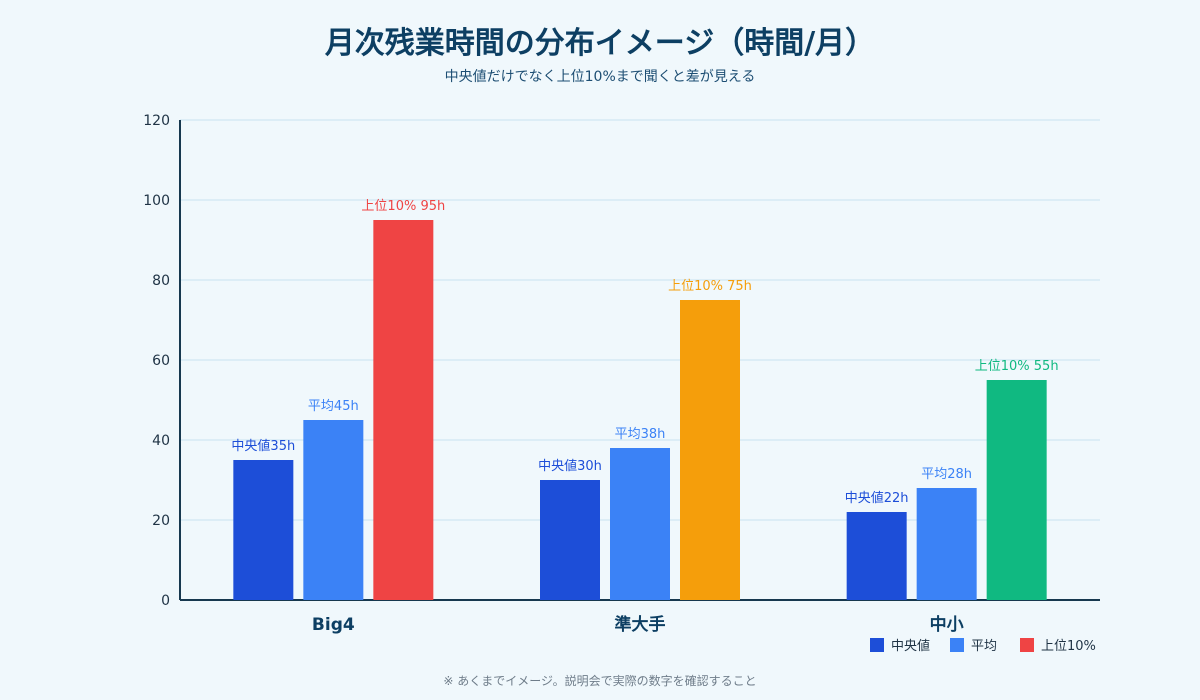  What do you see at coordinates (876, 556) in the screenshot?
I see `bar-中小-中央値` at bounding box center [876, 556].